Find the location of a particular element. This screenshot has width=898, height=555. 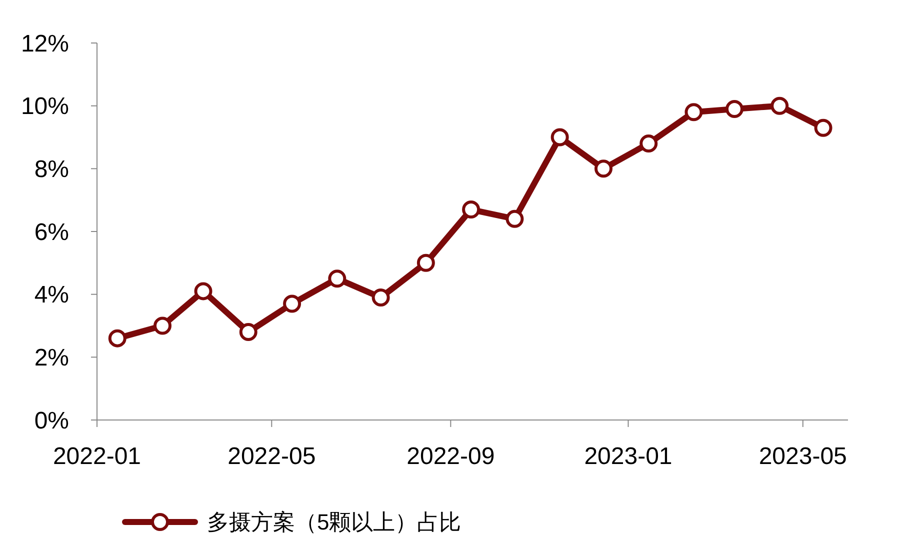

y-tick-label: 12% is located at coordinates (44, 44).